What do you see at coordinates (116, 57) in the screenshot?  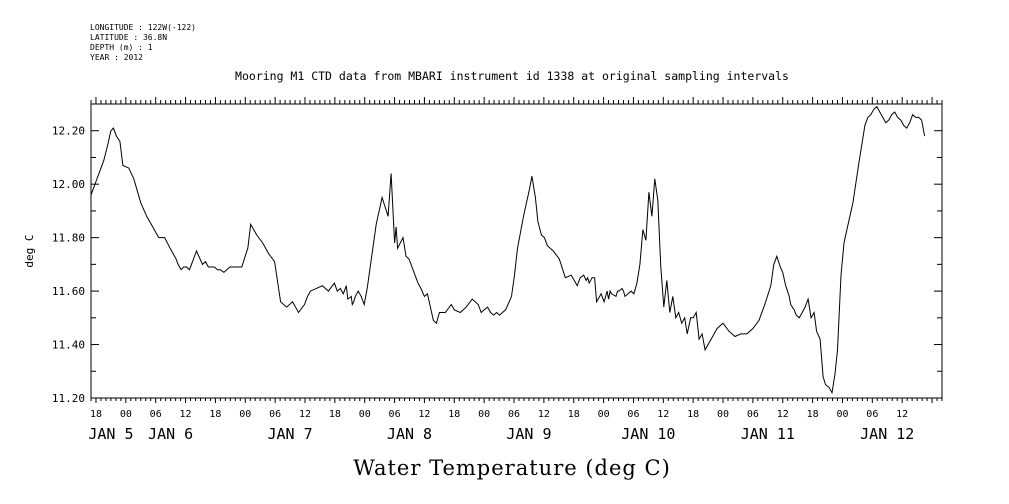 I see `meta-year: YEAR : 2012` at bounding box center [116, 57].